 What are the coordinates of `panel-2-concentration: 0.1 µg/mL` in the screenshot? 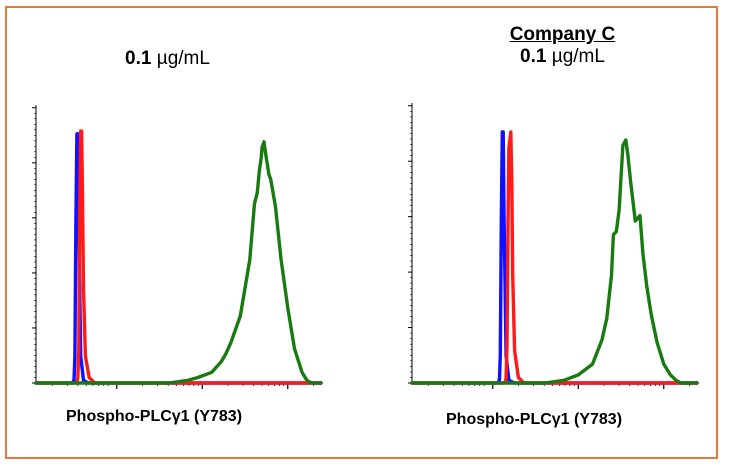 It's located at (562, 57).